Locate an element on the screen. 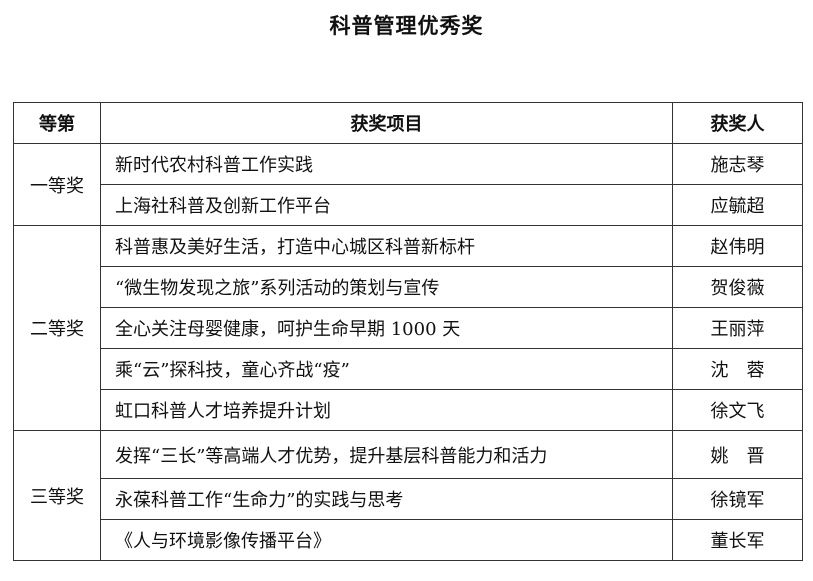 Image resolution: width=813 pixels, height=581 pixels. award-level: 二等奖 is located at coordinates (57, 328).